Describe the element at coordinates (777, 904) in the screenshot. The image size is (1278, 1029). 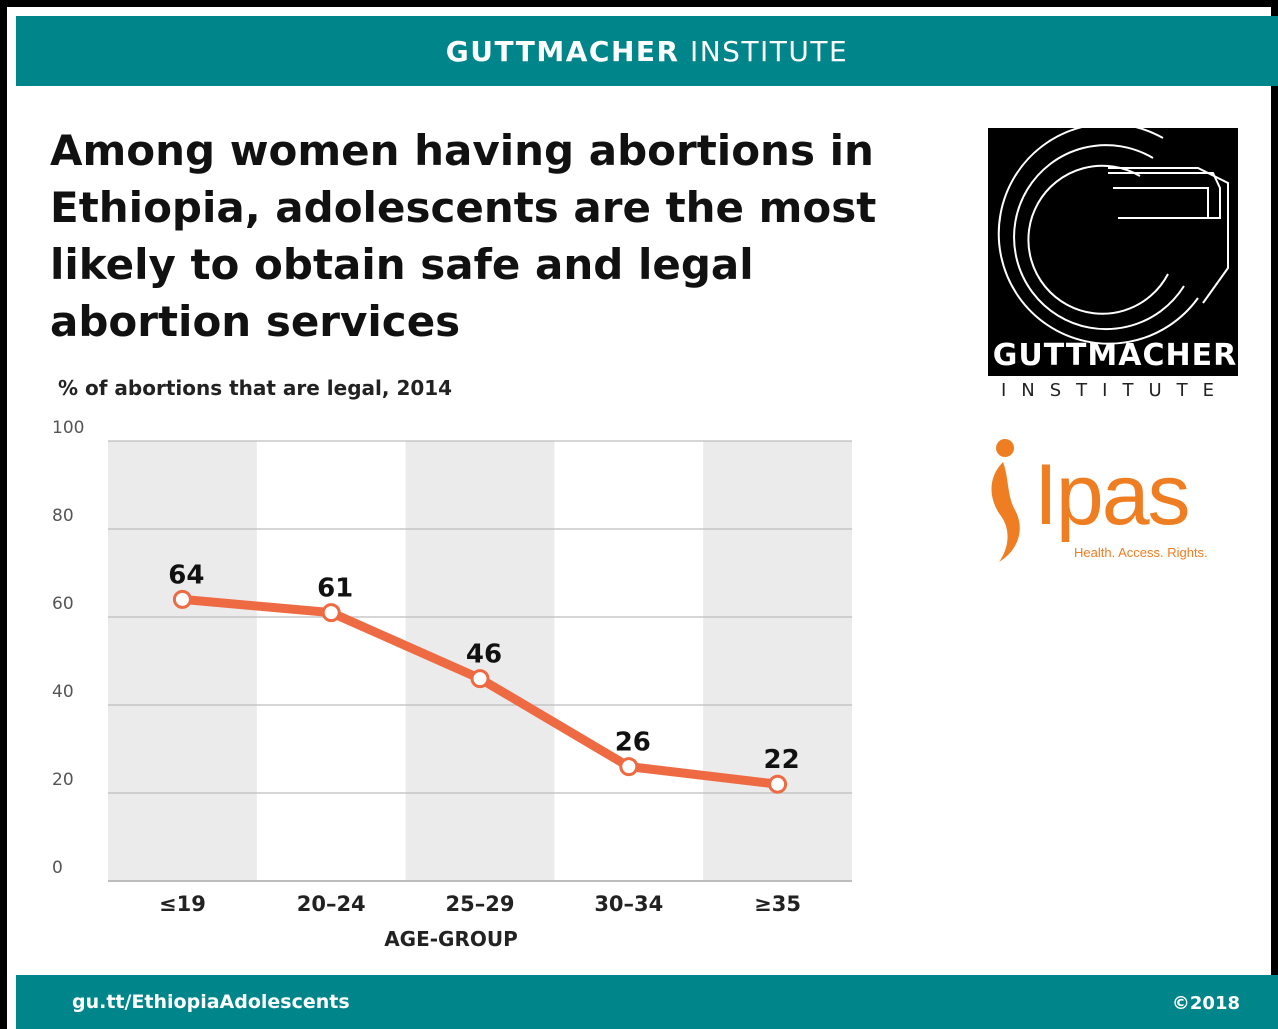
I see `x-tick-label-4: ≥35` at that location.